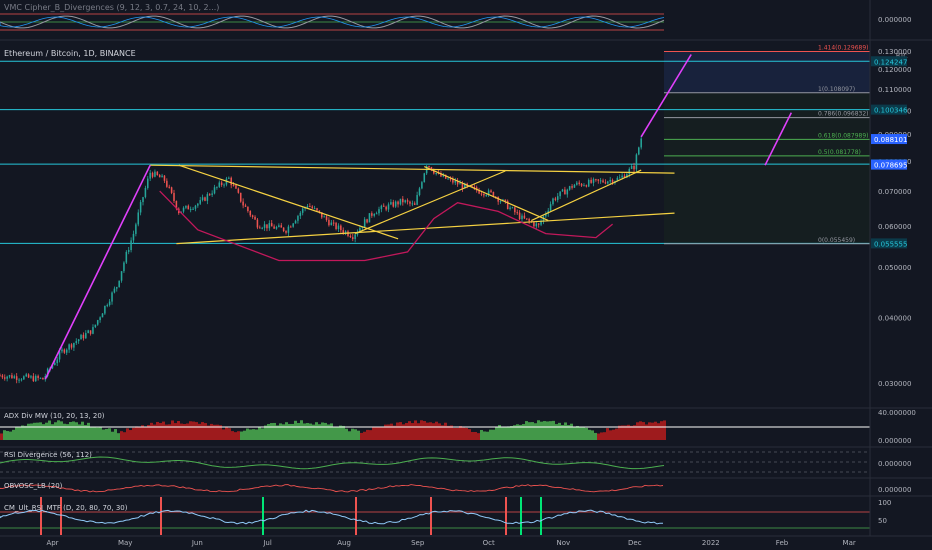  What do you see at coordinates (778, 139) in the screenshot?
I see `projection-line` at bounding box center [778, 139].